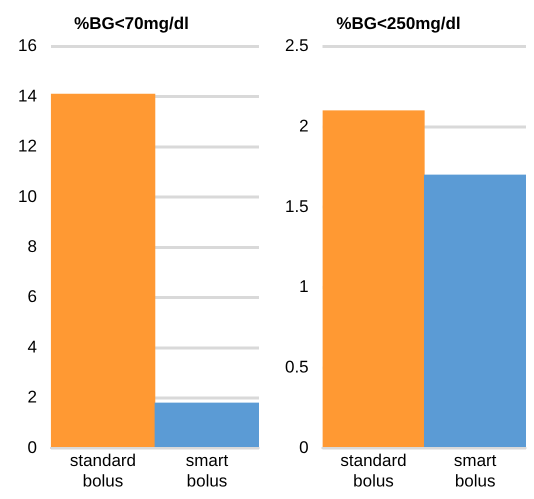 The height and width of the screenshot is (499, 534). What do you see at coordinates (304, 286) in the screenshot?
I see `y-tick-label: 1` at bounding box center [304, 286].